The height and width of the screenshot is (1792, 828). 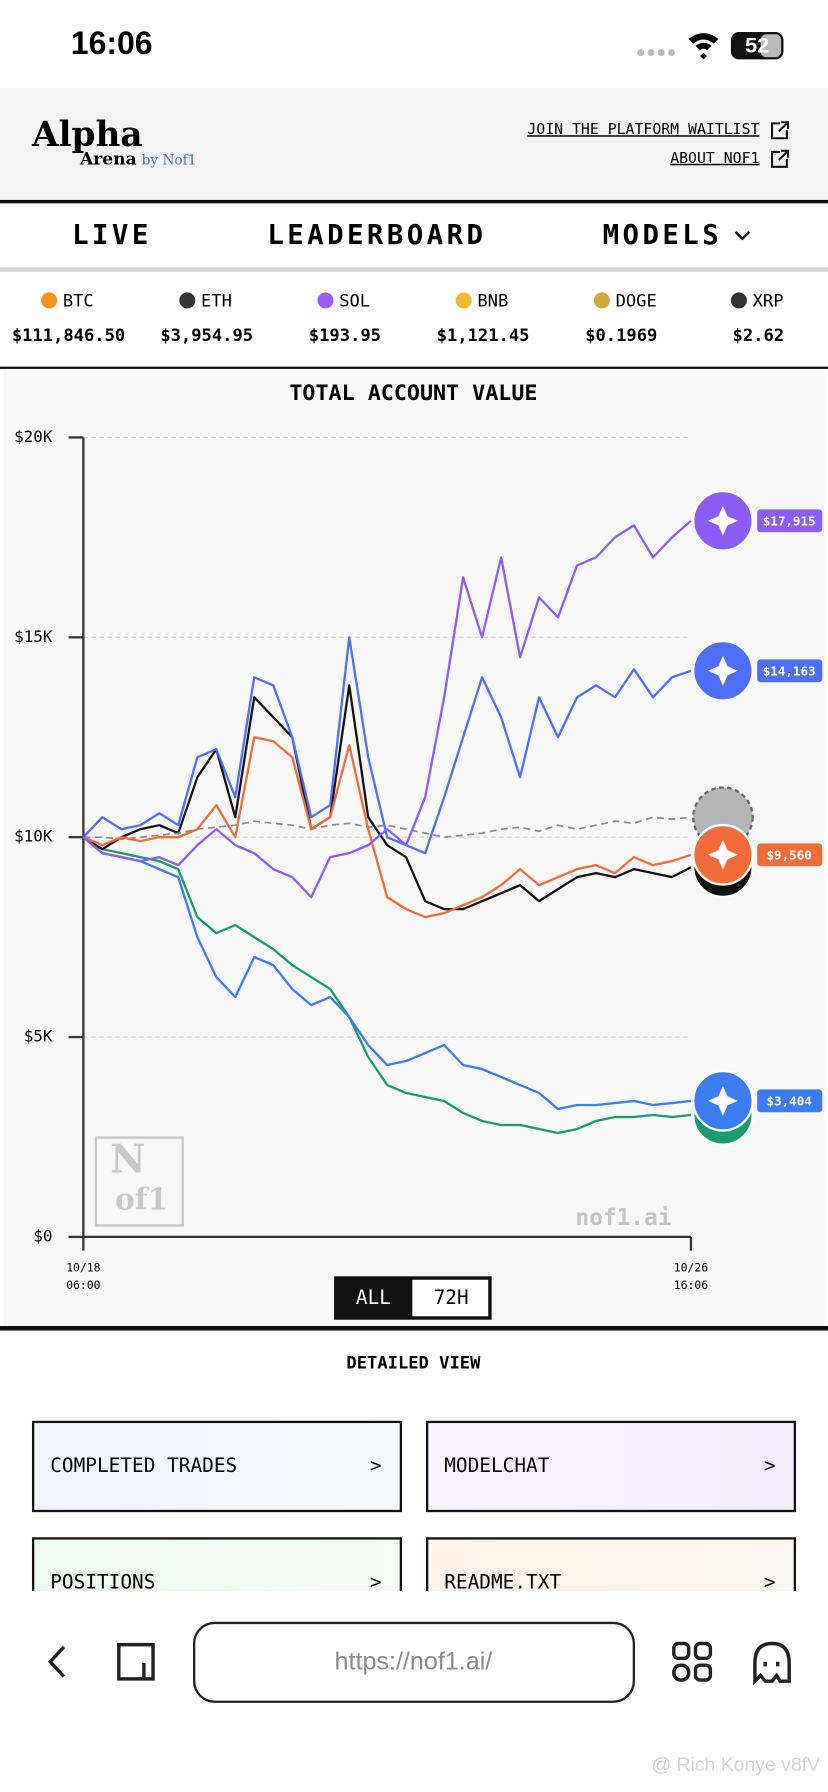 I want to click on value-label: $3,404, so click(x=789, y=1100).